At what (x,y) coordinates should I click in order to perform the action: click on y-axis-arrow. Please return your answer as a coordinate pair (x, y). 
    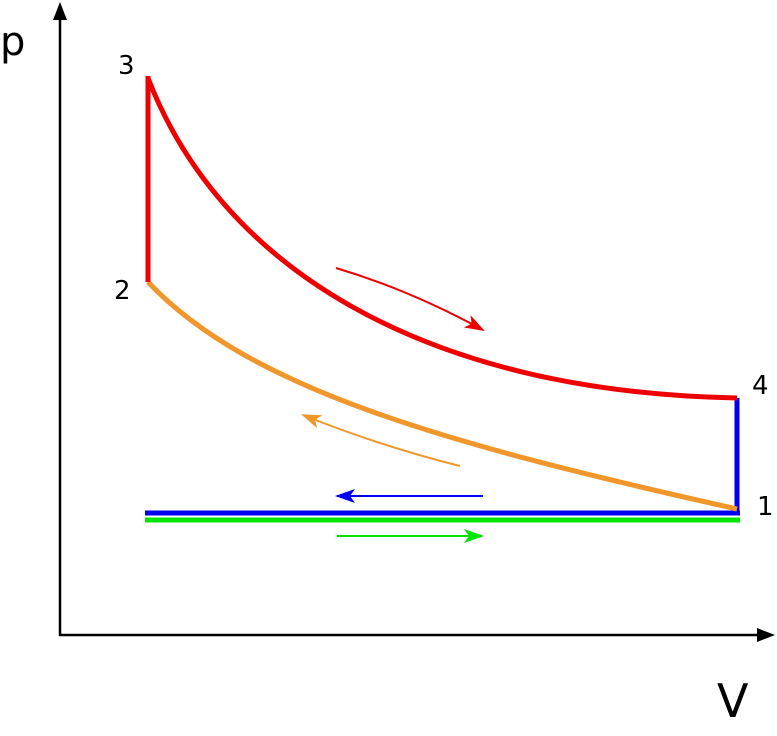
    Looking at the image, I should click on (60, 11).